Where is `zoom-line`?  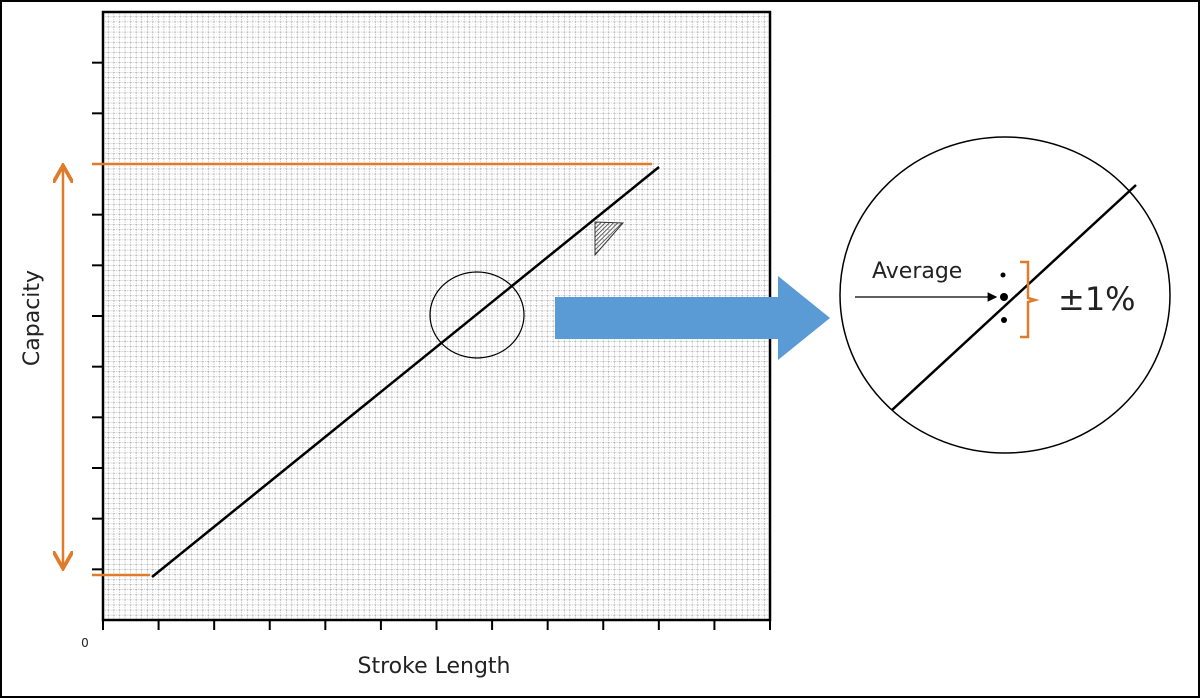
zoom-line is located at coordinates (1014, 297).